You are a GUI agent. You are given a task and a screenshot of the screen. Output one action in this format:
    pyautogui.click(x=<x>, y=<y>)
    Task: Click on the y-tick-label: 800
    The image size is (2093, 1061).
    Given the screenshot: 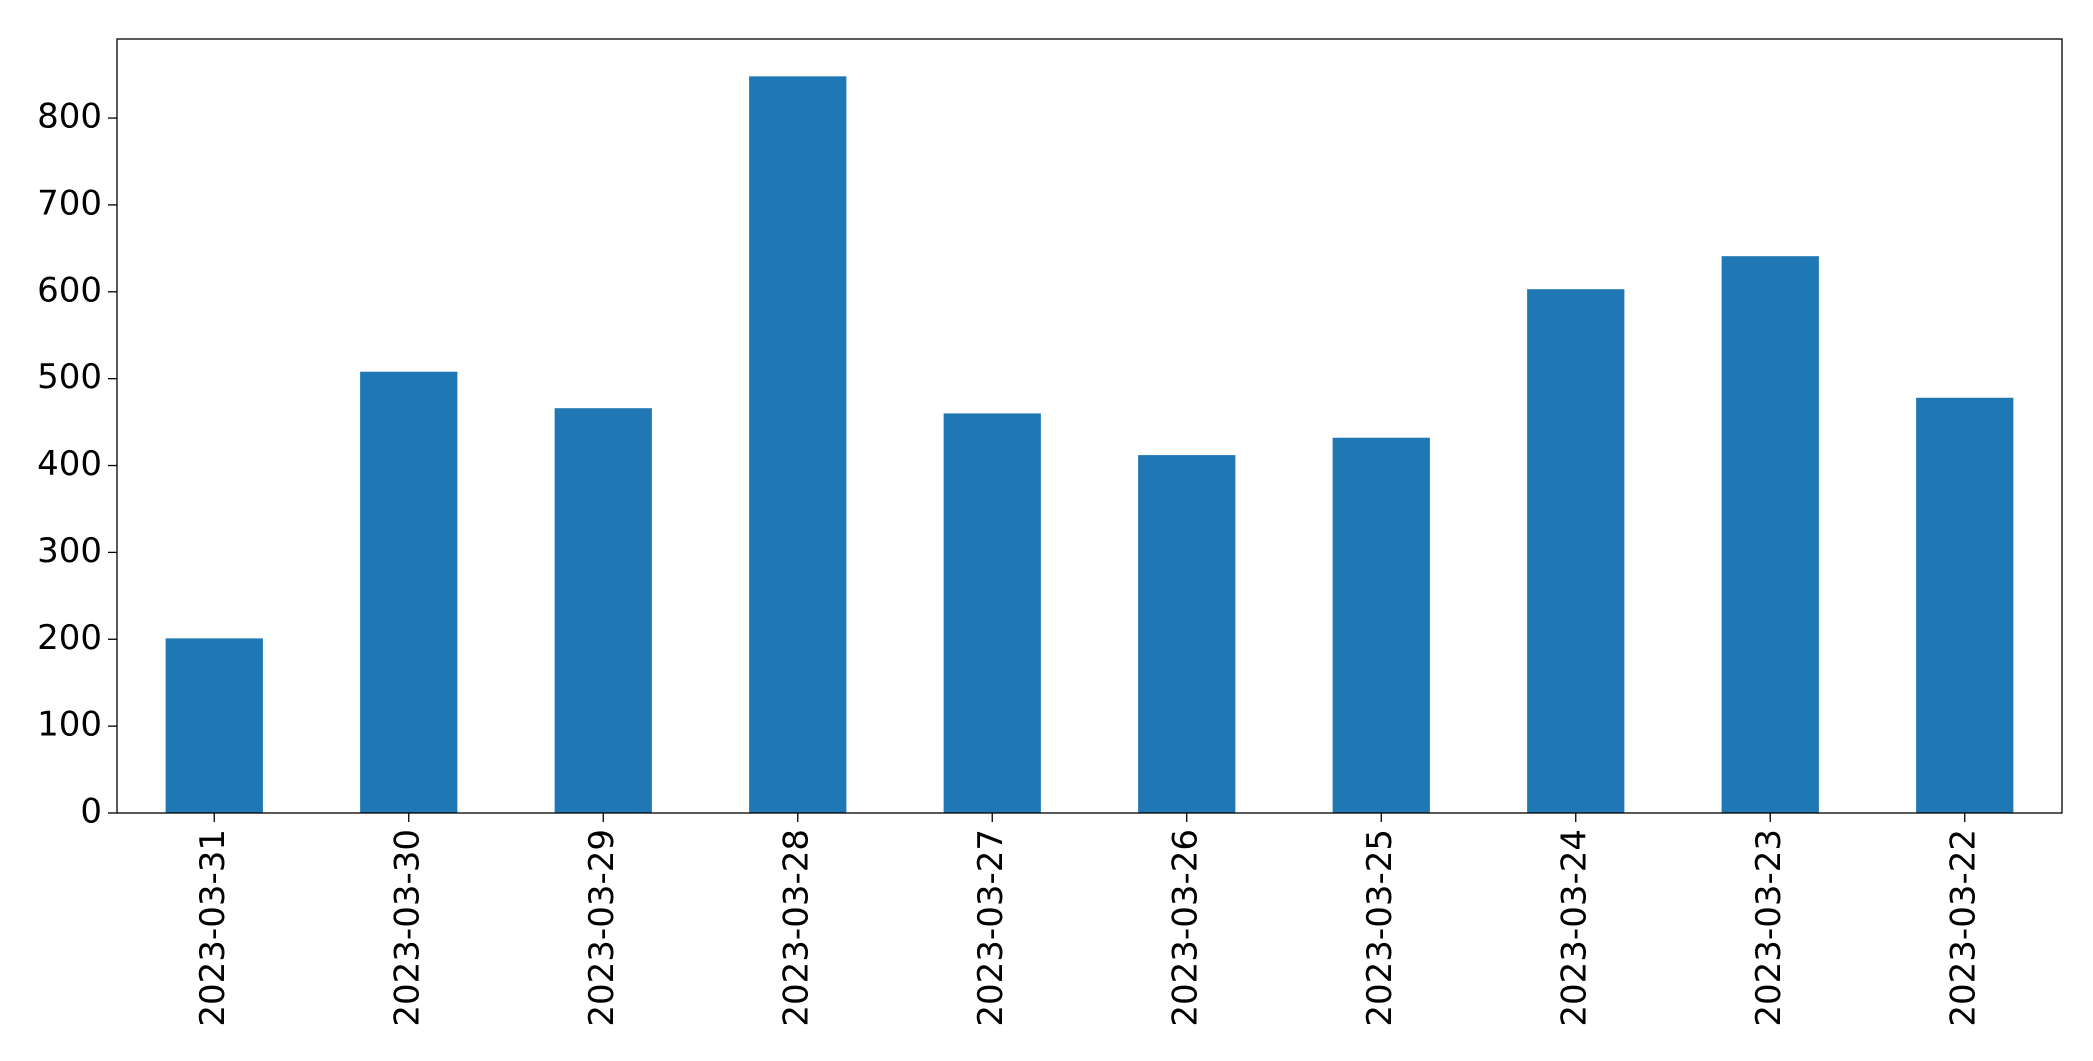 What is the action you would take?
    pyautogui.click(x=69, y=117)
    